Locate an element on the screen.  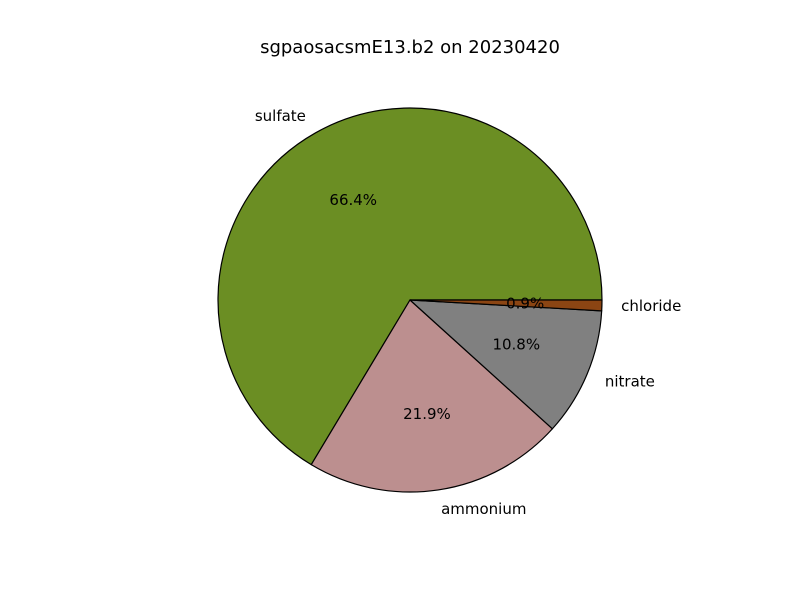
pie-slice-chloride is located at coordinates (506, 305).